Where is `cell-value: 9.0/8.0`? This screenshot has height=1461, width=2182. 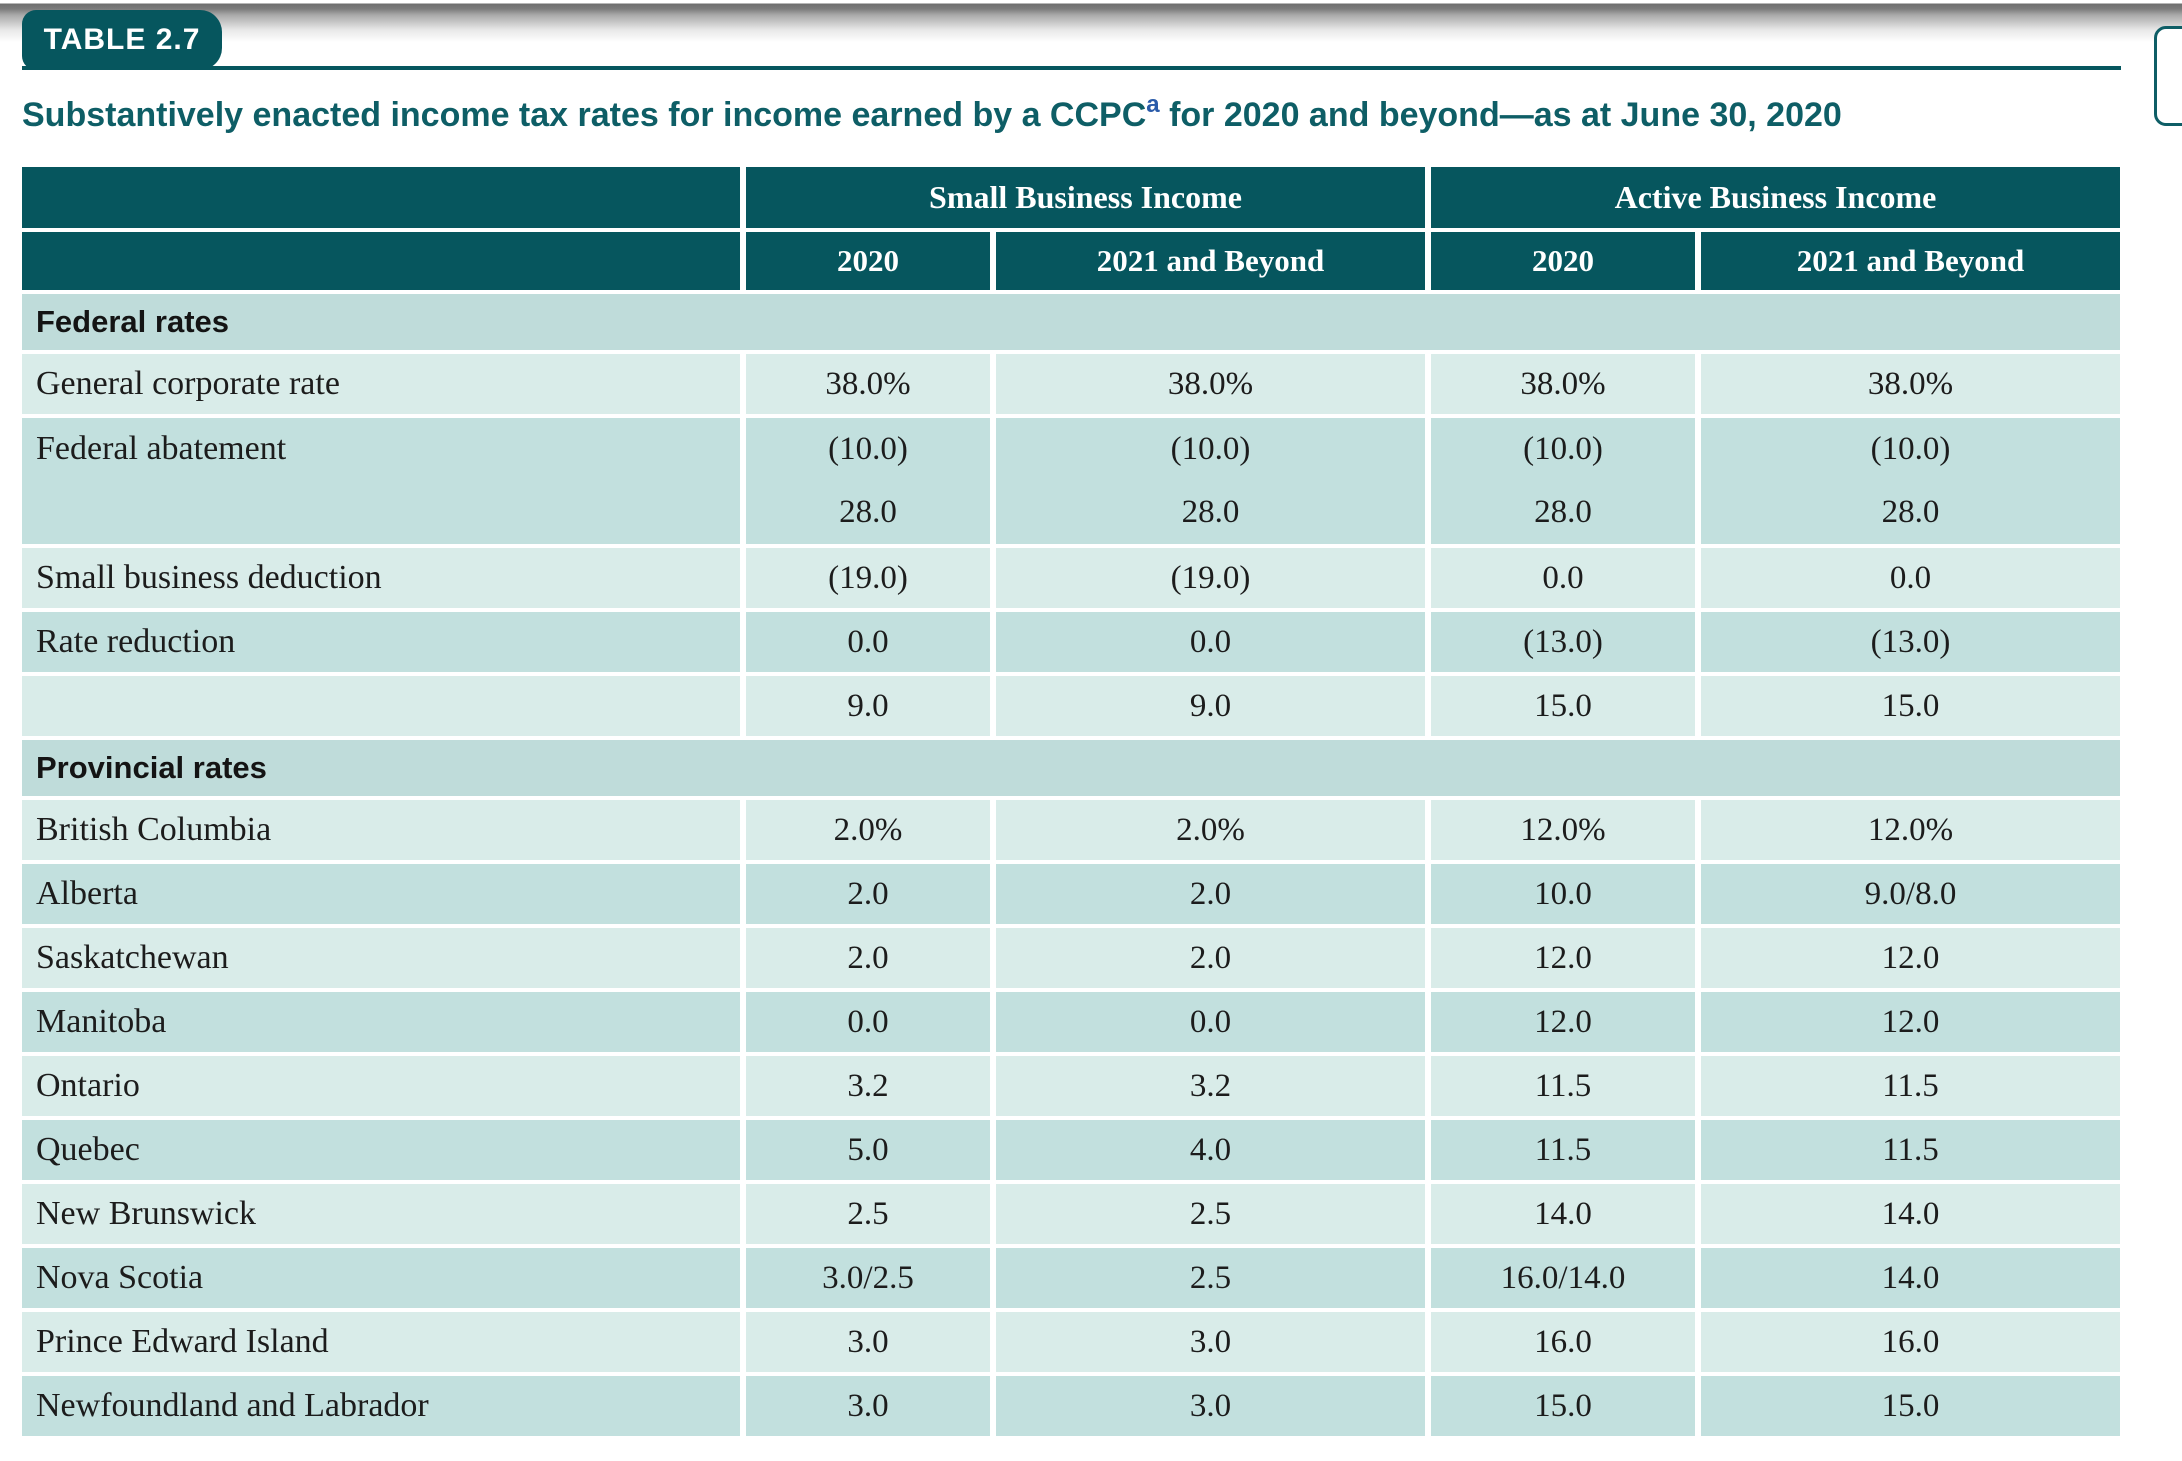
cell-value: 9.0/8.0 is located at coordinates (1910, 894).